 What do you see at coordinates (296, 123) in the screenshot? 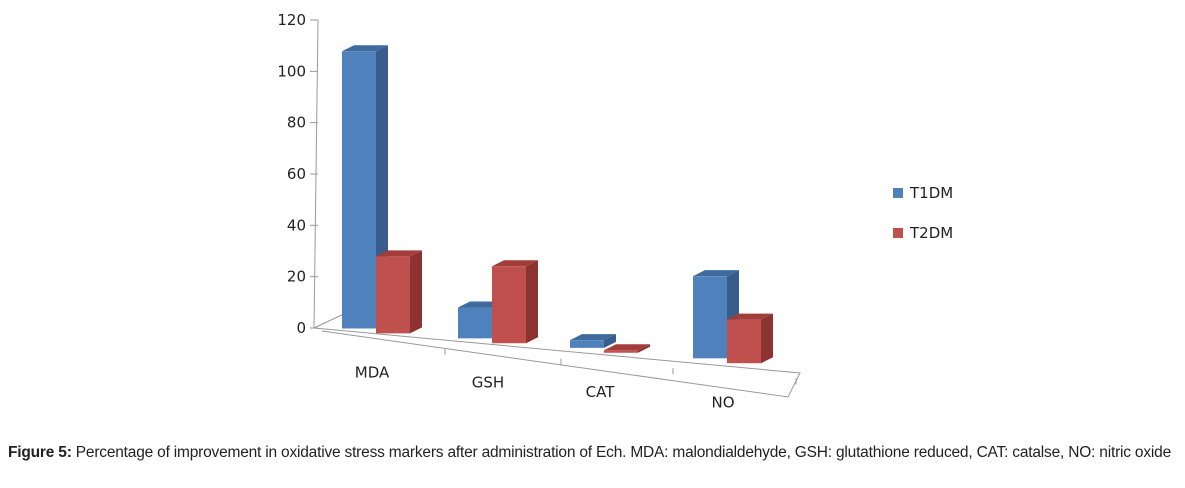
I see `y-tick-label: 80` at bounding box center [296, 123].